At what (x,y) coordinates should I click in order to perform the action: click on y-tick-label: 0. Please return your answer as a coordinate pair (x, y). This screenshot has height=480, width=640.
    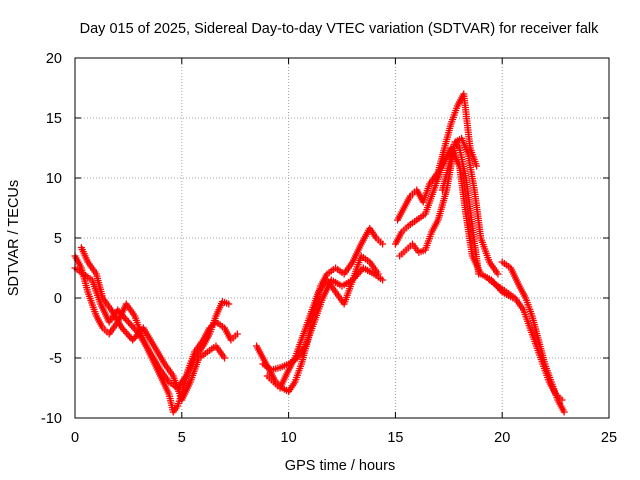
    Looking at the image, I should click on (58, 299).